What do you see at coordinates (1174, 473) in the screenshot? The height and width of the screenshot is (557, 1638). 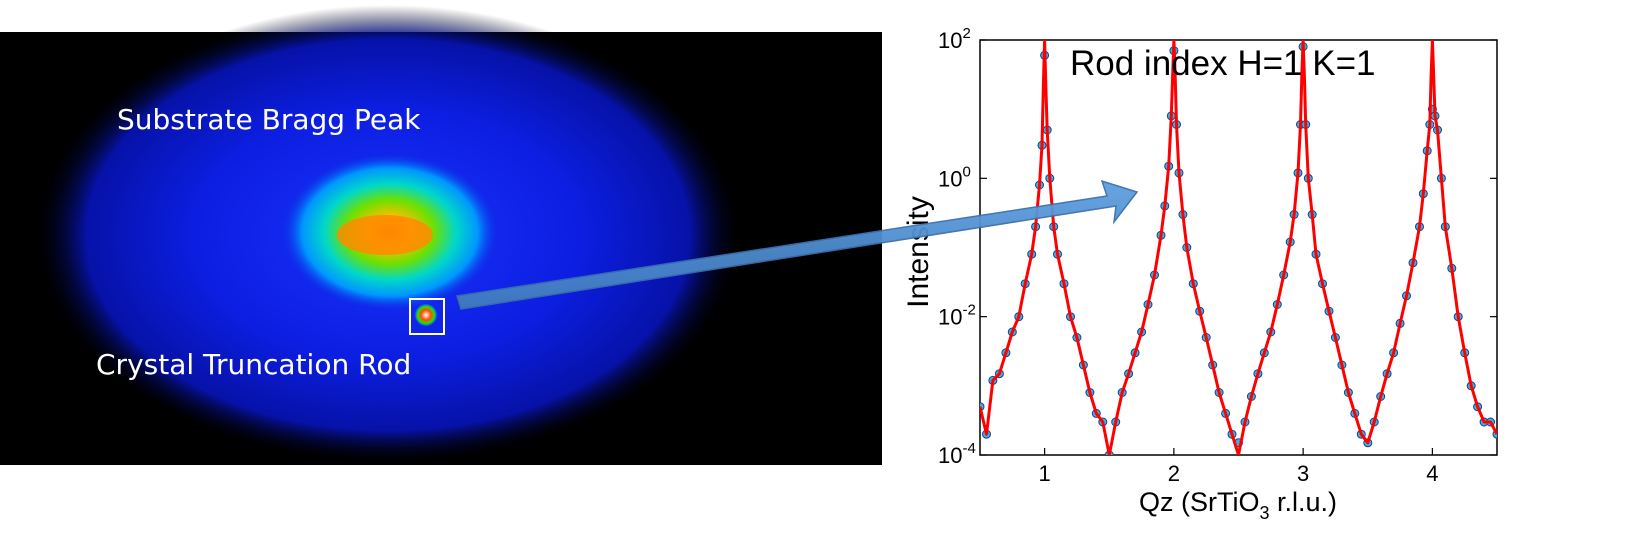 I see `x-tick-label: 2` at bounding box center [1174, 473].